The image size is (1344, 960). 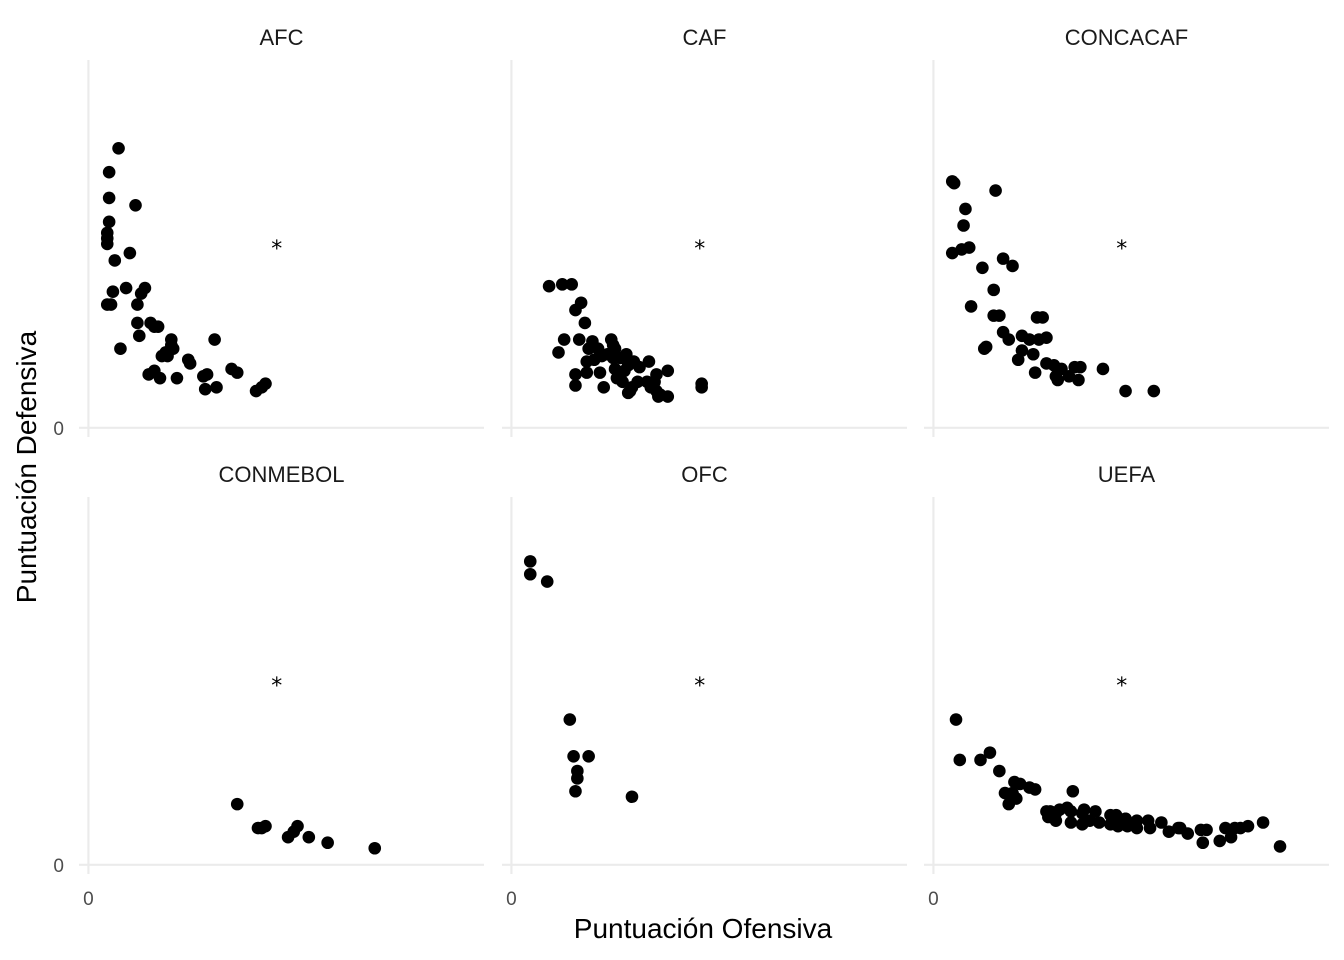 What do you see at coordinates (282, 474) in the screenshot?
I see `facet-strip-label: CONMEBOL` at bounding box center [282, 474].